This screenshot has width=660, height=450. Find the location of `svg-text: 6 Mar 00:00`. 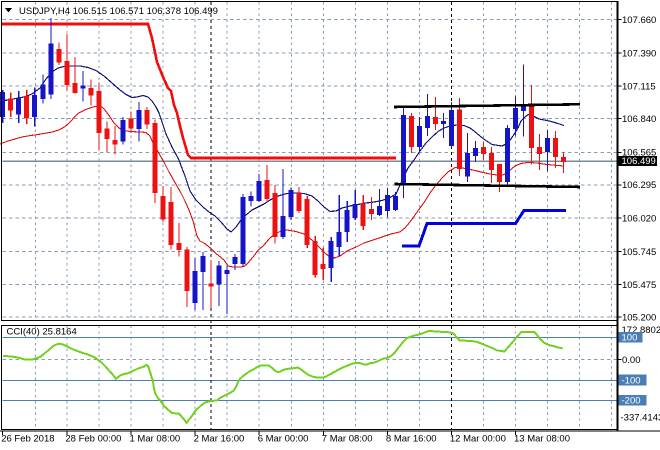

svg-text: 6 Mar 00:00 is located at coordinates (283, 439).